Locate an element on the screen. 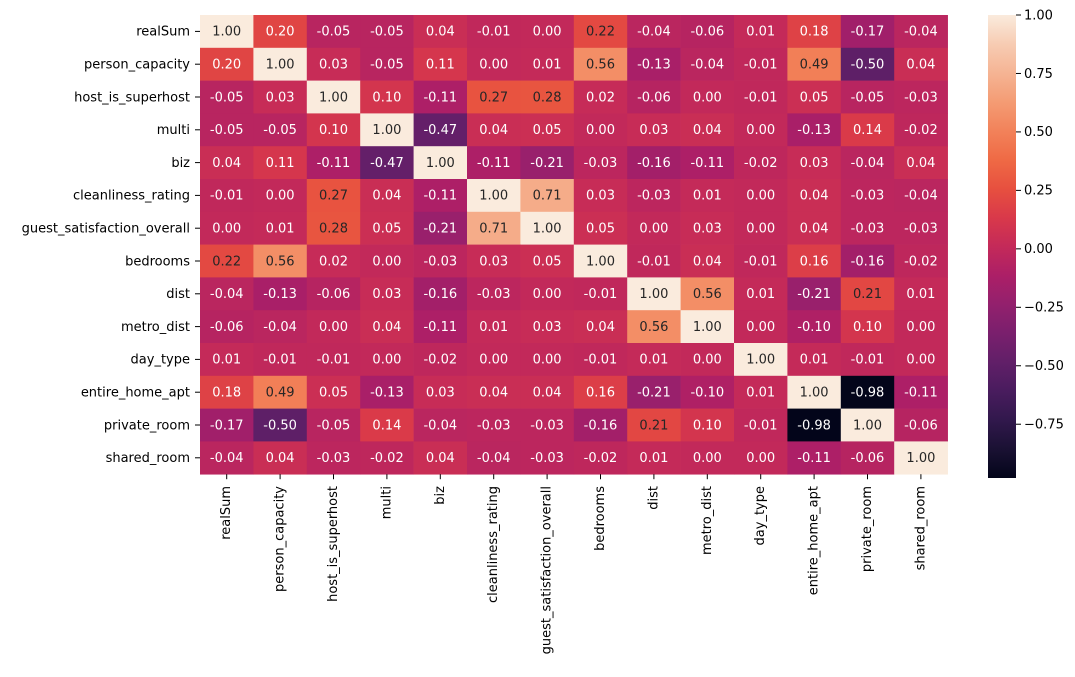 The height and width of the screenshot is (677, 1075). heatmap-cell-host-is-superhost-shared-room is located at coordinates (921, 97).